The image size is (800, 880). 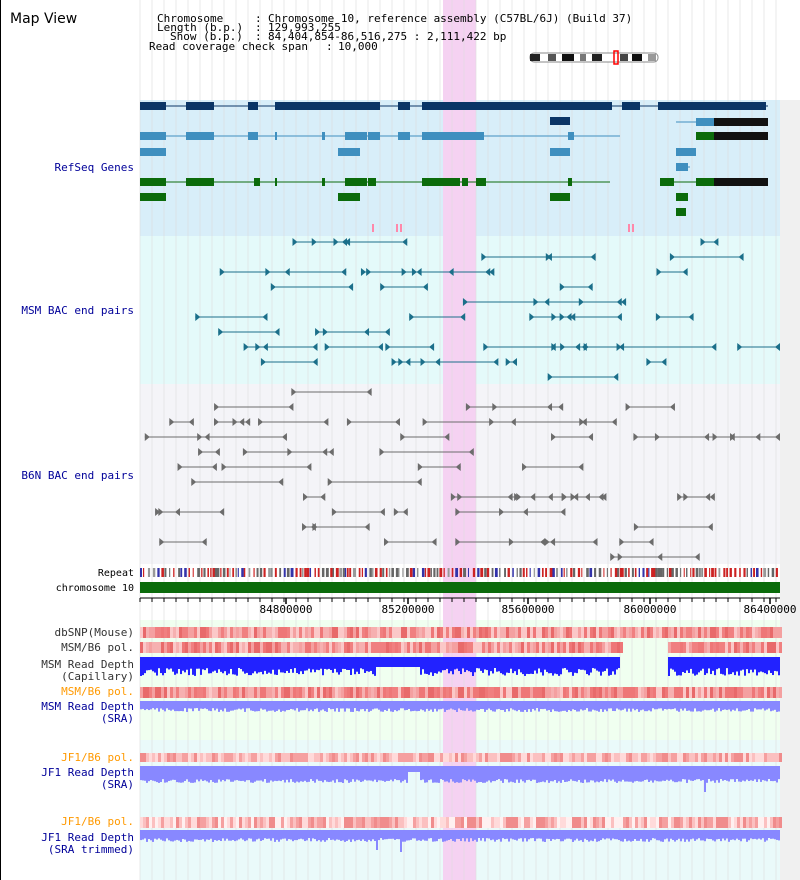 I want to click on label-msm-bac: MSM BAC end pairs, so click(x=77, y=310).